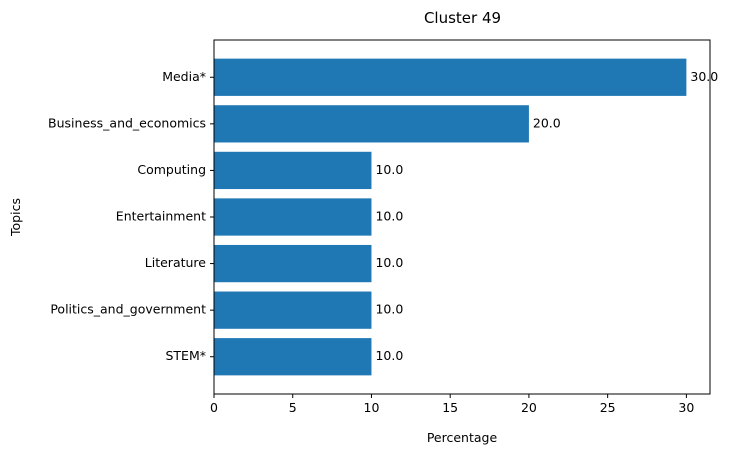 This screenshot has width=731, height=455. I want to click on x-tick-label: 25, so click(608, 407).